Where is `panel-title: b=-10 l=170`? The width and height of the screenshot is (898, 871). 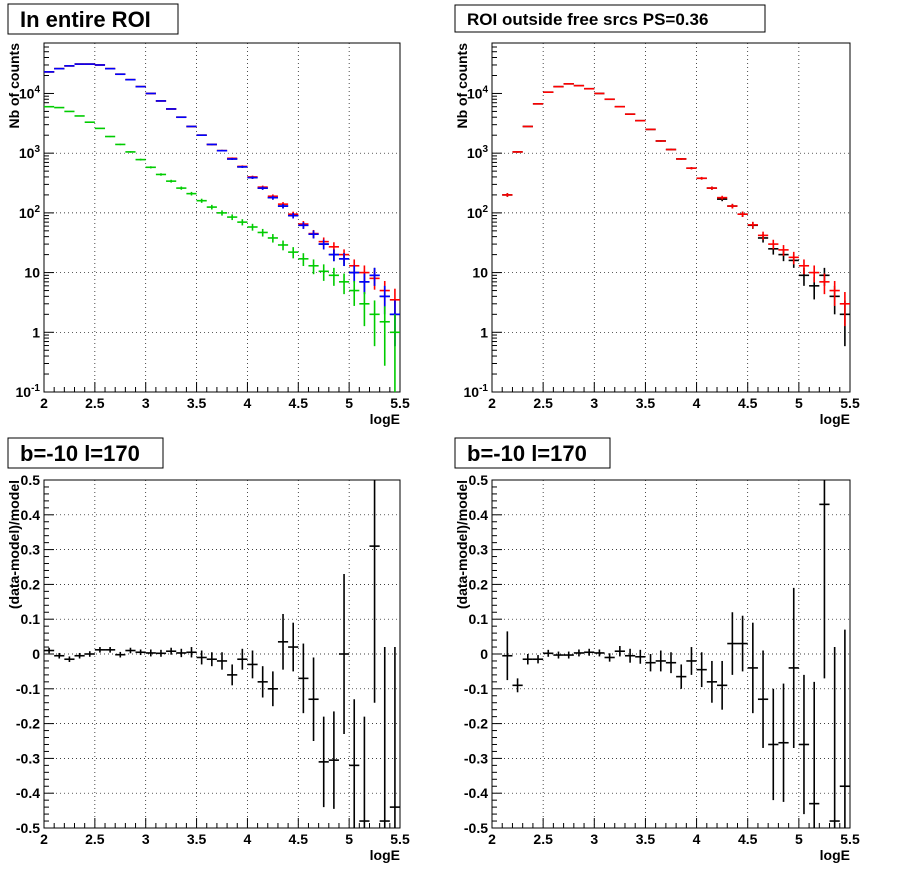
panel-title: b=-10 l=170 is located at coordinates (80, 453).